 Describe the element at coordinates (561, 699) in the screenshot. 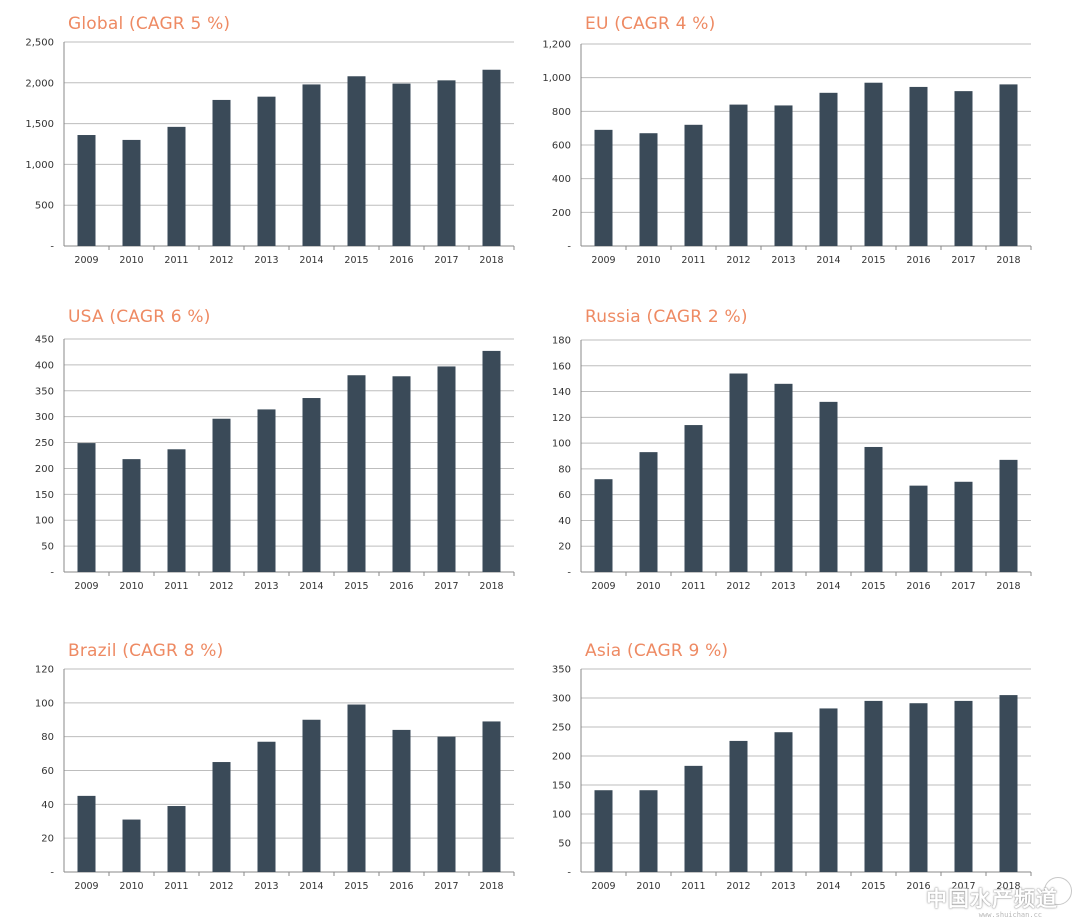

I see `y-tick-label: 300` at that location.